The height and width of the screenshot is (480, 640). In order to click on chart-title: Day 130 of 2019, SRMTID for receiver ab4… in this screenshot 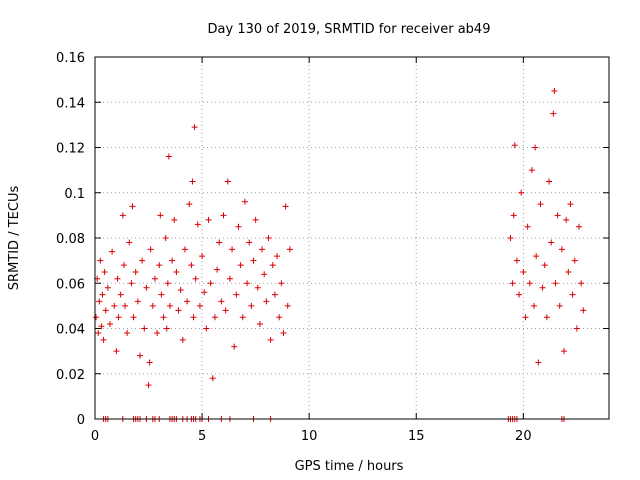, I will do `click(349, 29)`.